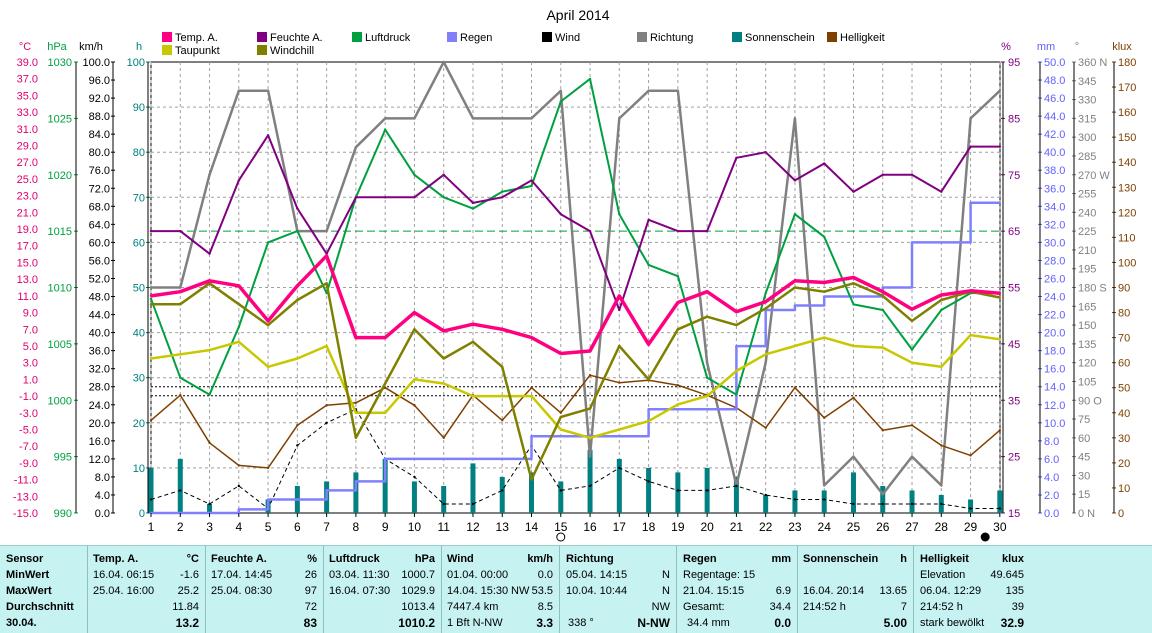 This screenshot has width=1152, height=633. Describe the element at coordinates (1127, 88) in the screenshot. I see `lux-tick: 170` at that location.